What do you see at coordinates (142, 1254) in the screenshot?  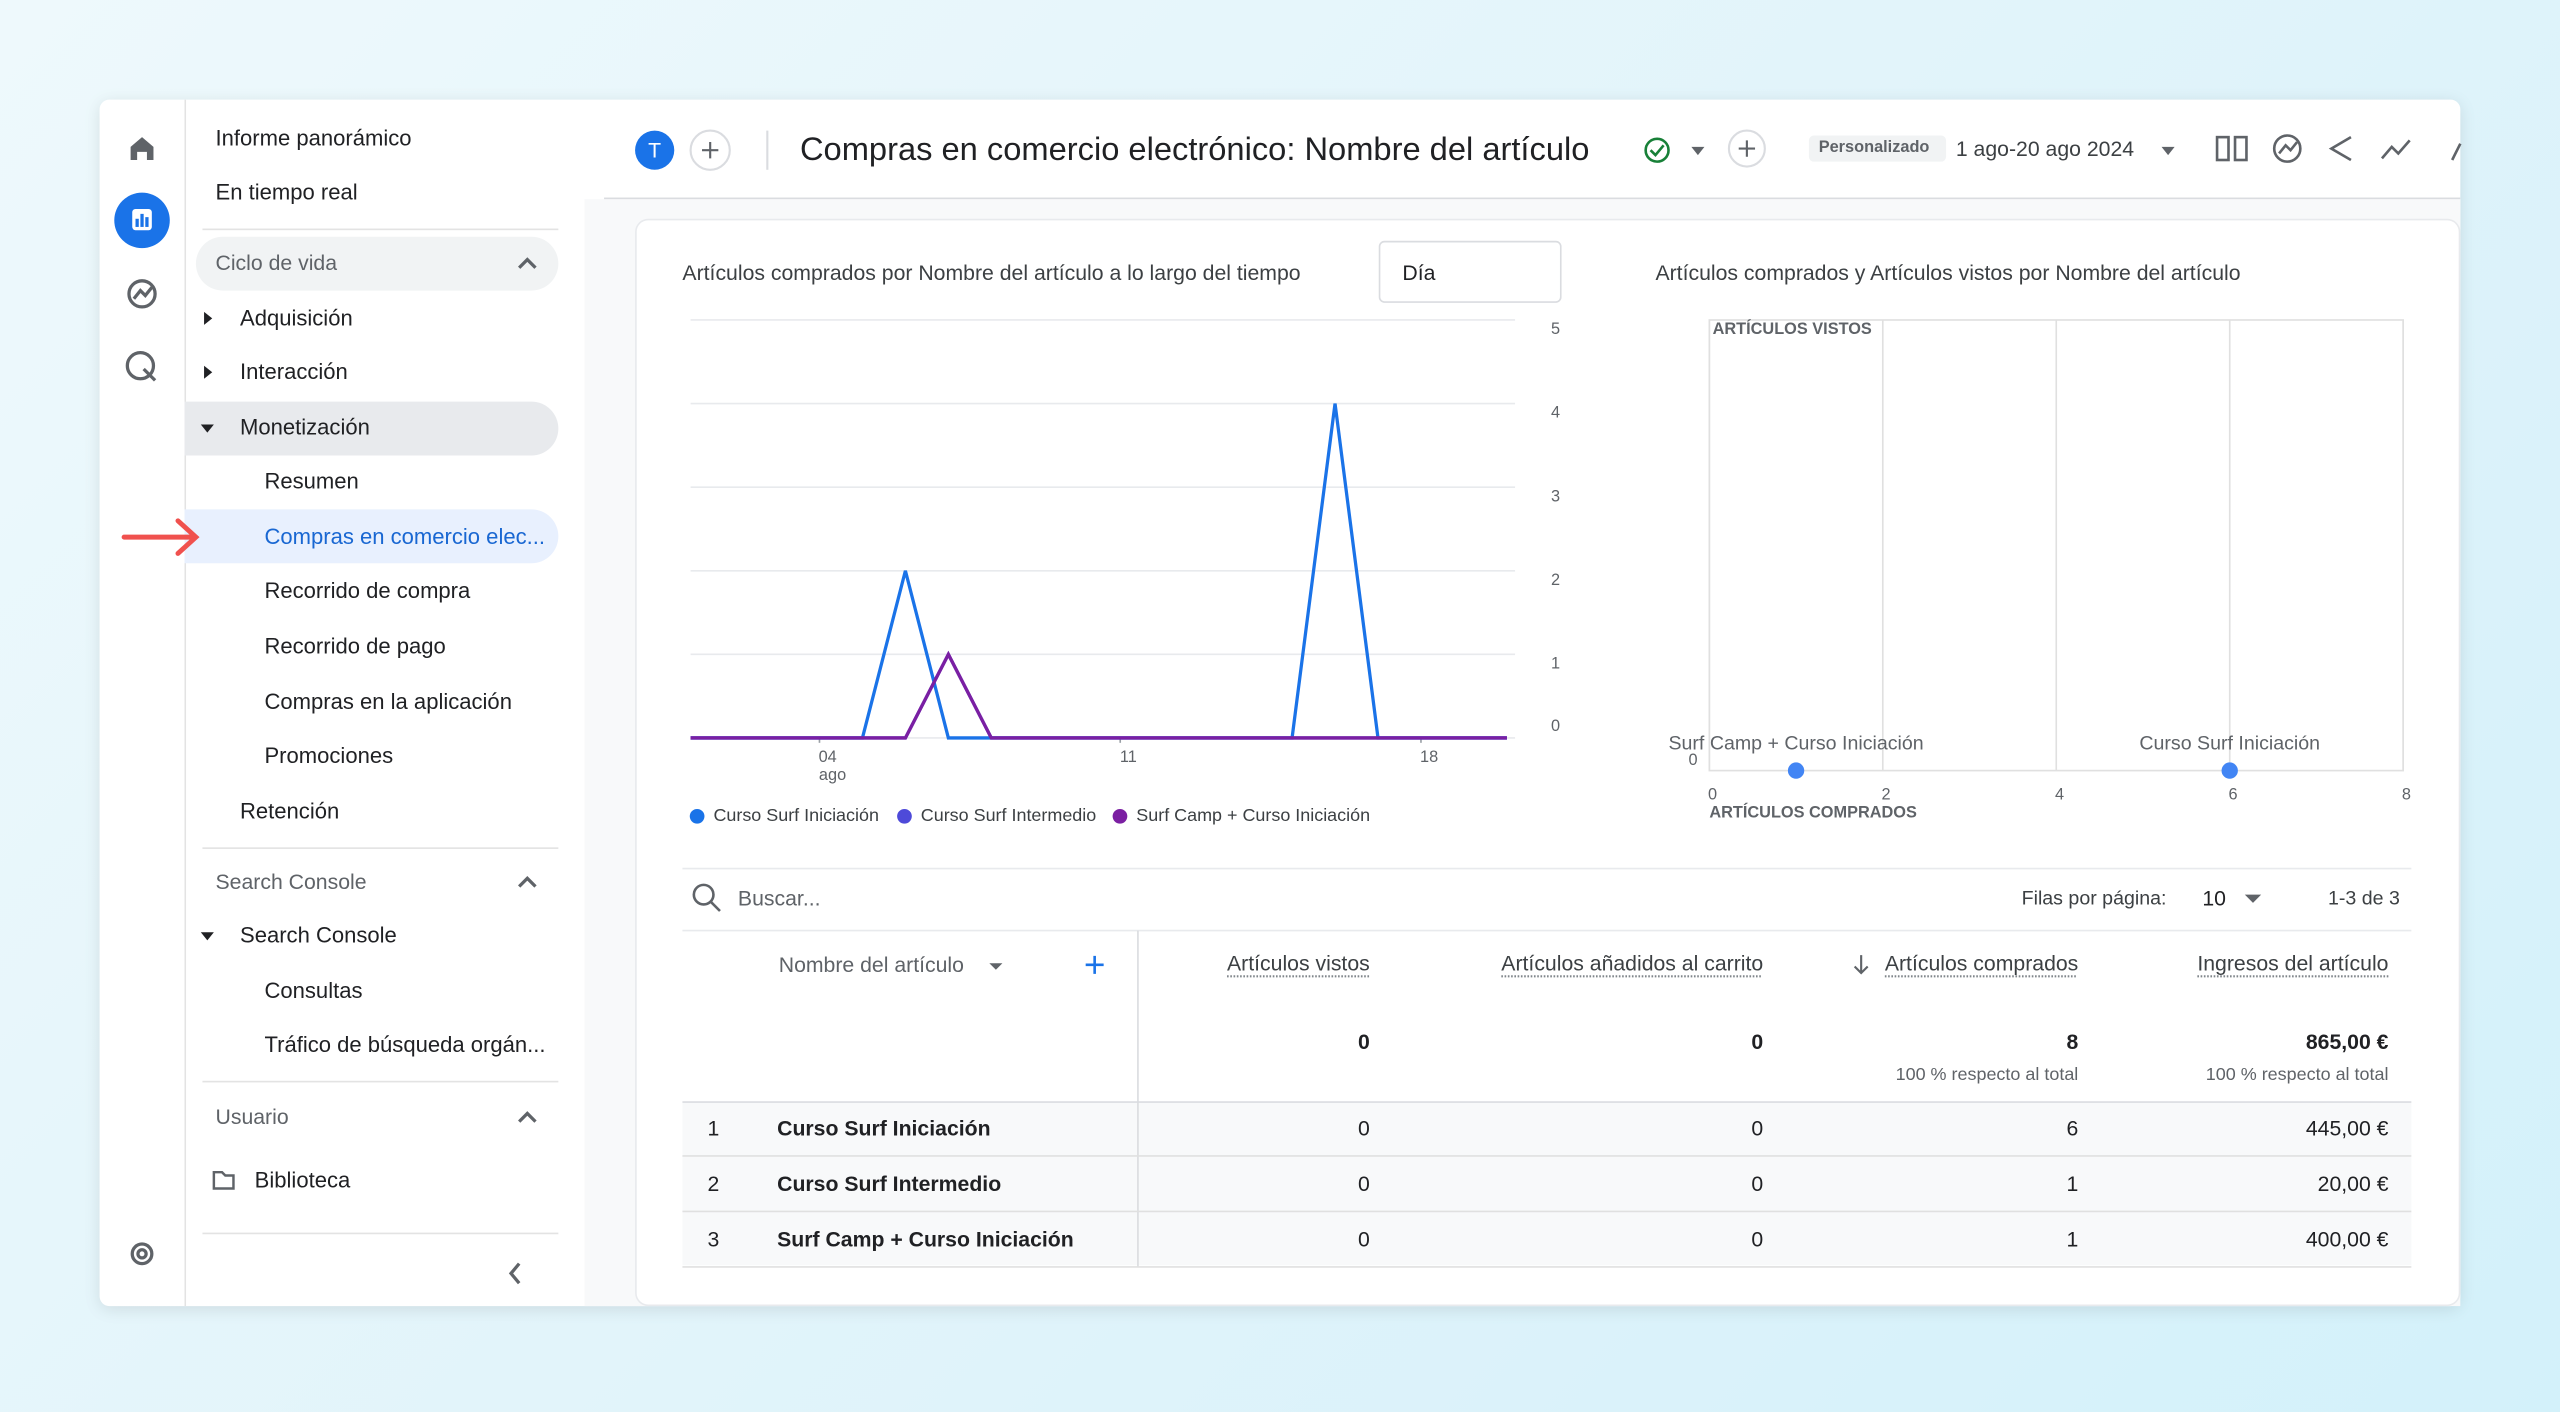 I see `settings-icon` at bounding box center [142, 1254].